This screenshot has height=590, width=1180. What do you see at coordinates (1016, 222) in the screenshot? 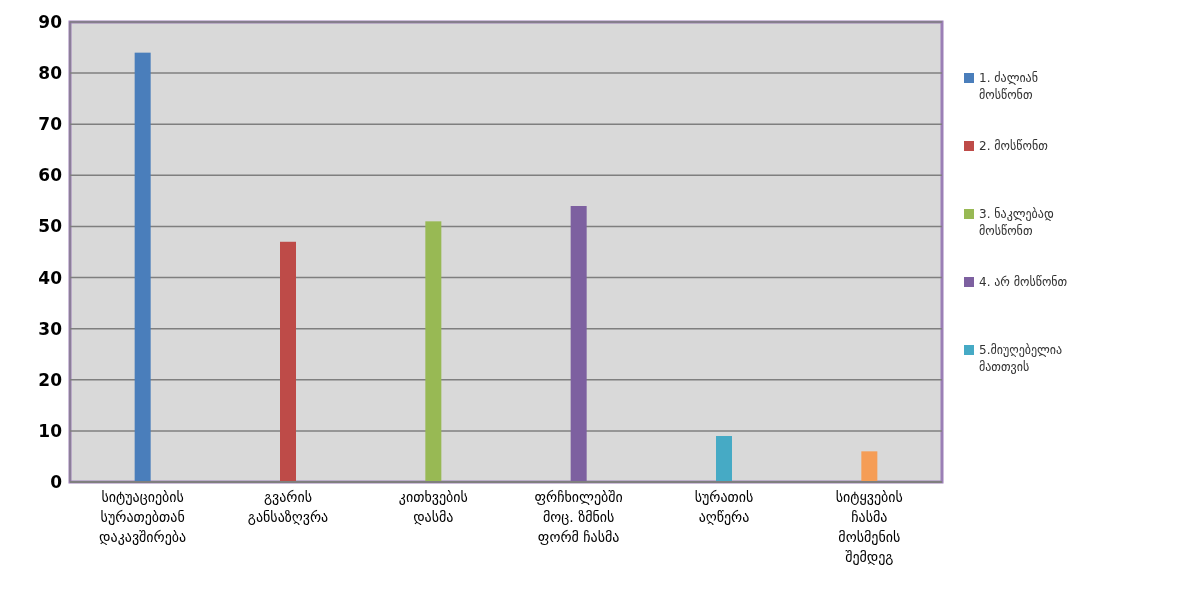
I see `legend-label: 3. ნაკლებად მოსწონთ` at bounding box center [1016, 222].